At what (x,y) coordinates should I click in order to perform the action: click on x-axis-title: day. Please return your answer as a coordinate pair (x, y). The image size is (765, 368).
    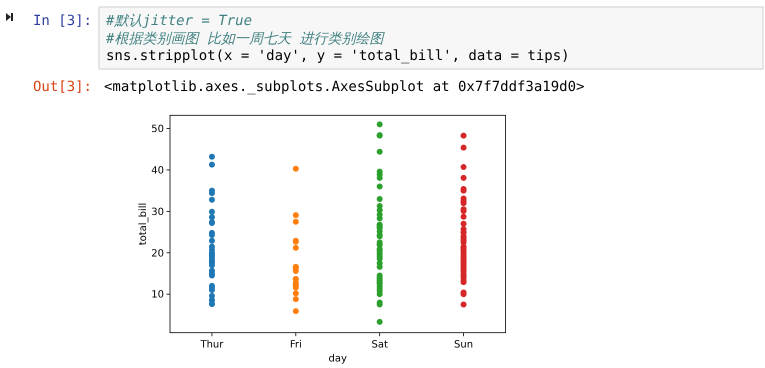
    Looking at the image, I should click on (338, 359).